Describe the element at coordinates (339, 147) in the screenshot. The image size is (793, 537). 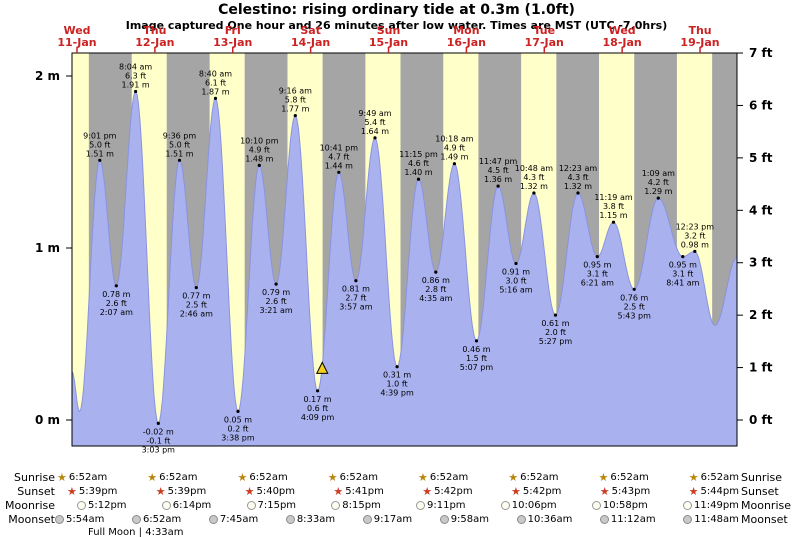
I see `tide-extreme-label: 10:41 pm` at that location.